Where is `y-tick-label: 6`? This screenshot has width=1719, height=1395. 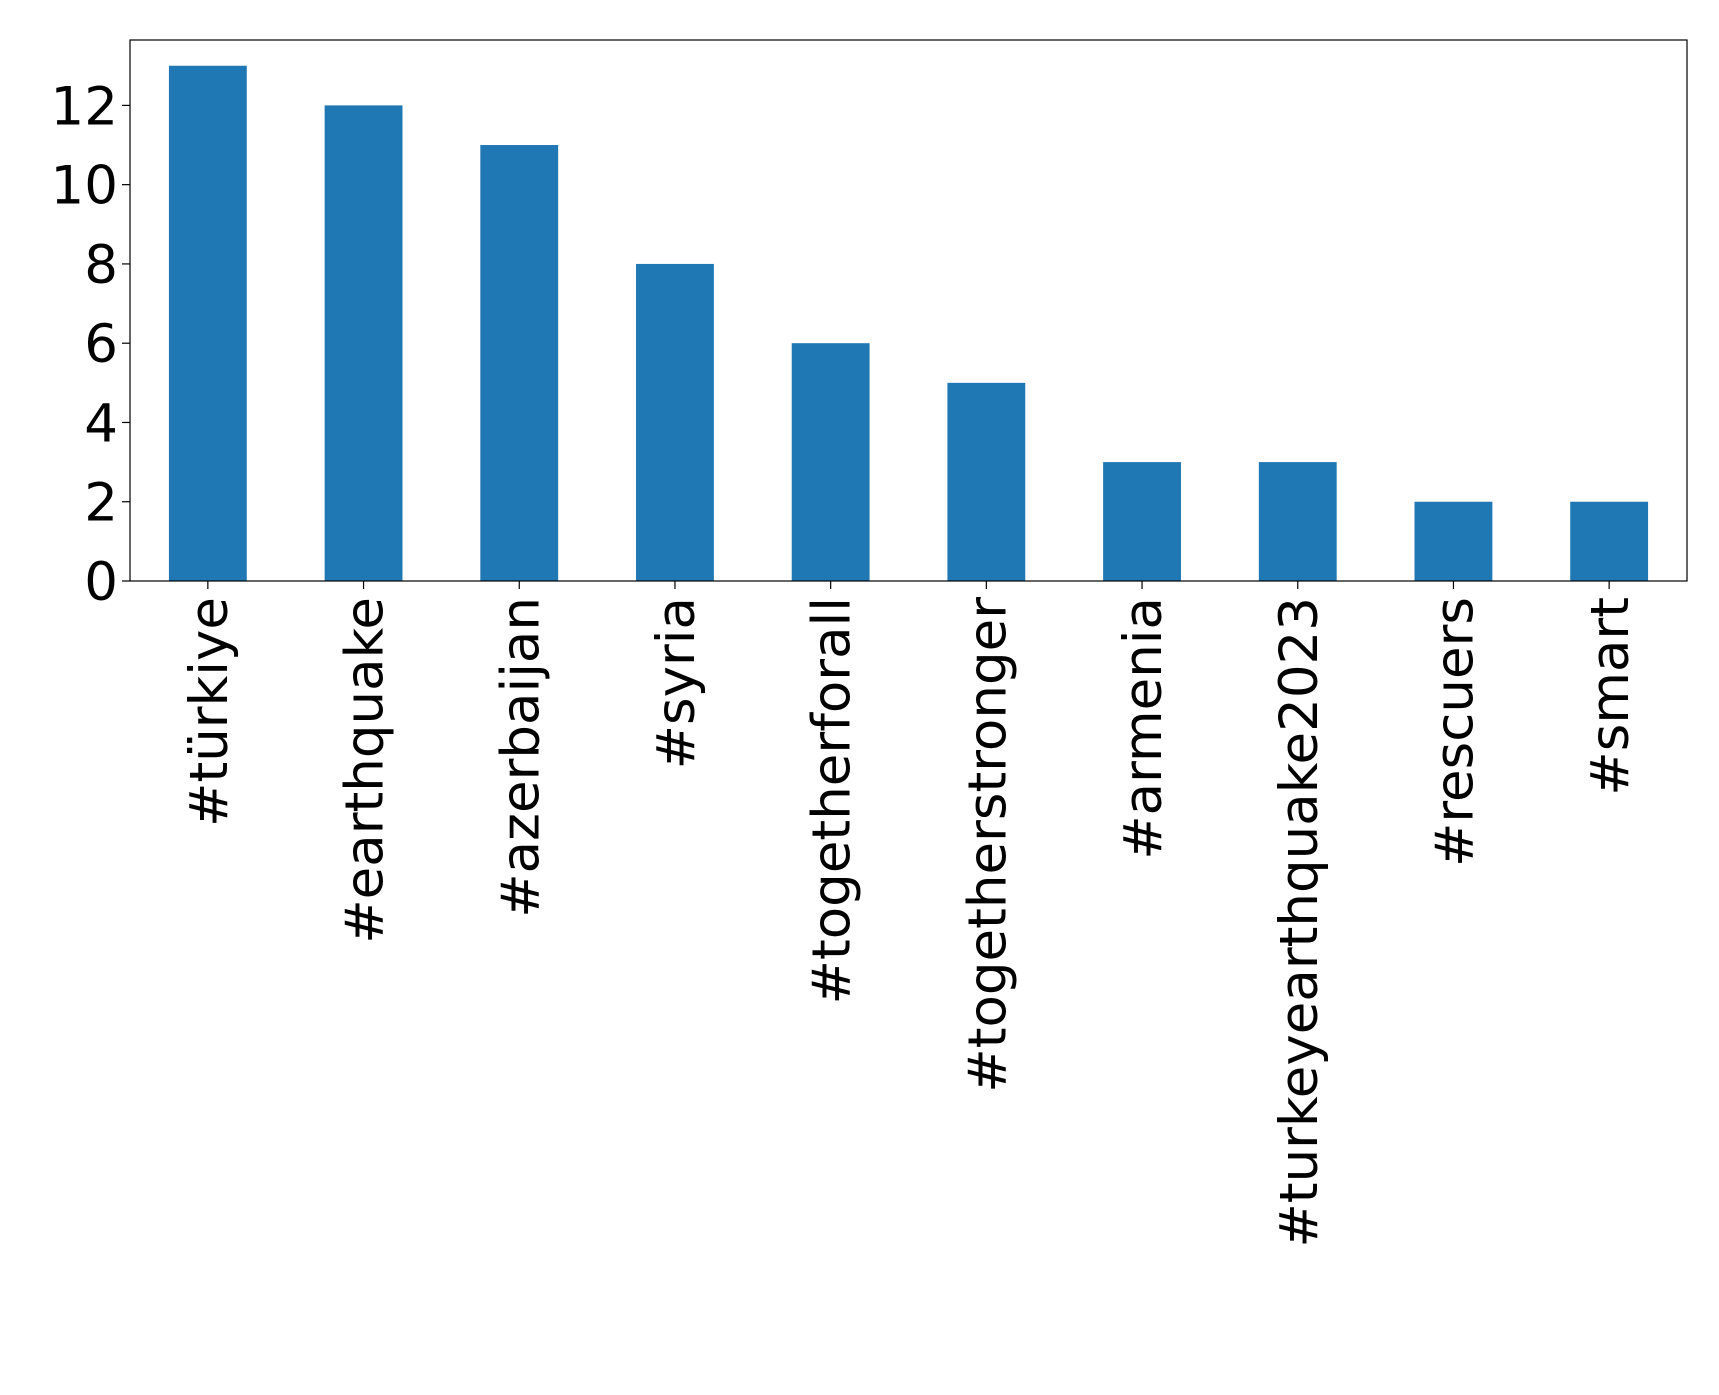
y-tick-label: 6 is located at coordinates (101, 344).